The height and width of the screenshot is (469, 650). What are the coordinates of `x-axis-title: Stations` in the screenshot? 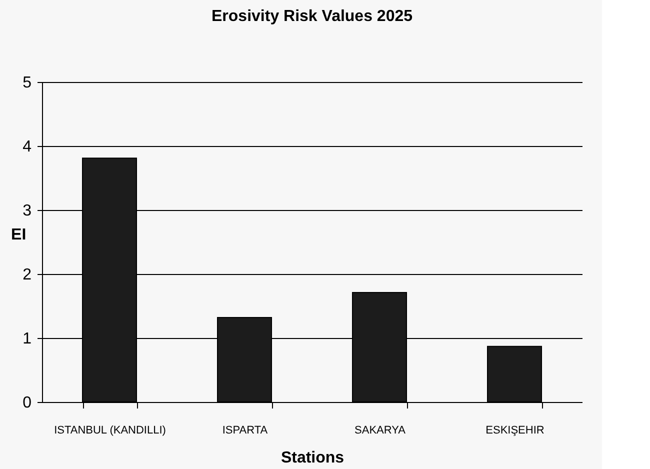 It's located at (312, 458).